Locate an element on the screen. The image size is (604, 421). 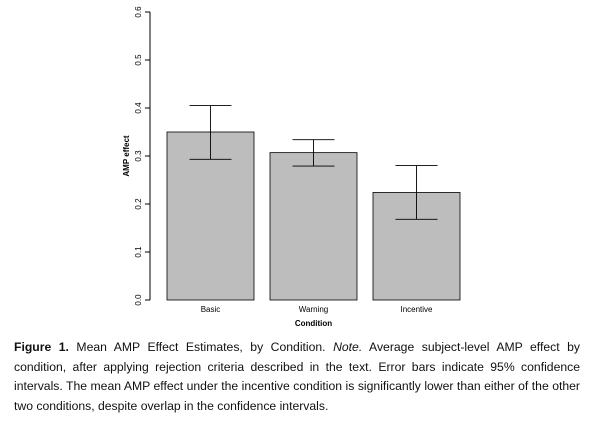
x-tick-label: Warning is located at coordinates (314, 309).